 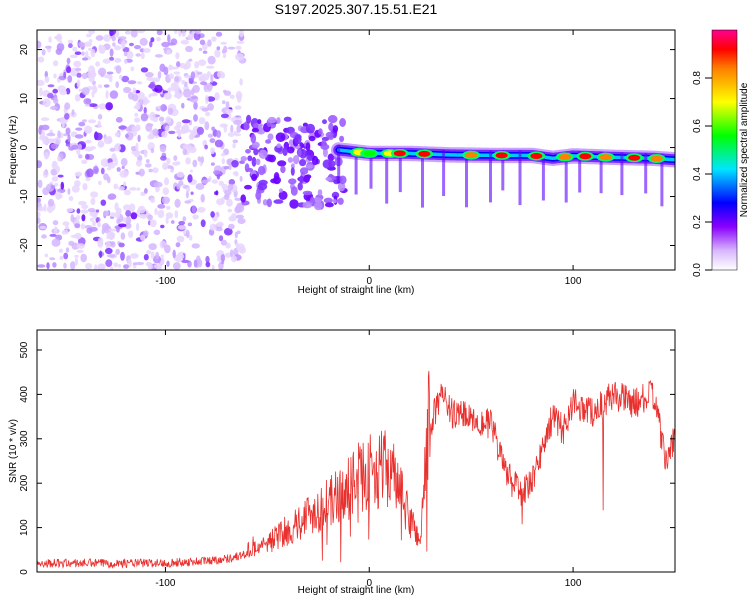 I want to click on y-tick-label: 20, so click(x=24, y=50).